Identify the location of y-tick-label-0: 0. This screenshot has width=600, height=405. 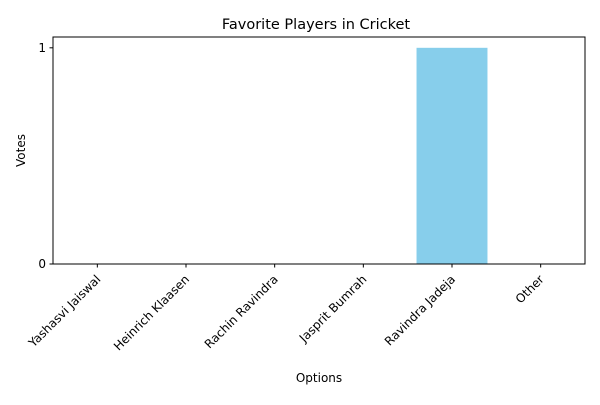
(42, 264).